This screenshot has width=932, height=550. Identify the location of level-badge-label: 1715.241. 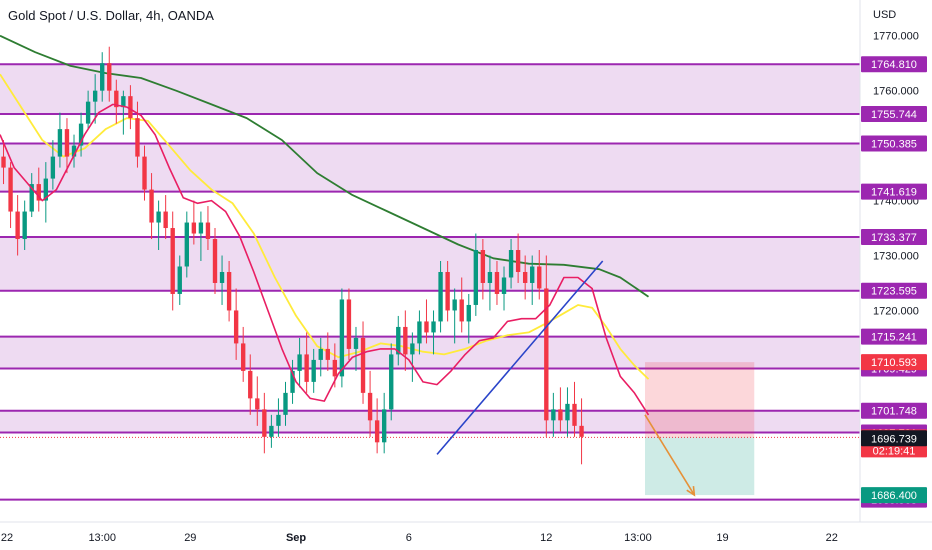
(894, 338).